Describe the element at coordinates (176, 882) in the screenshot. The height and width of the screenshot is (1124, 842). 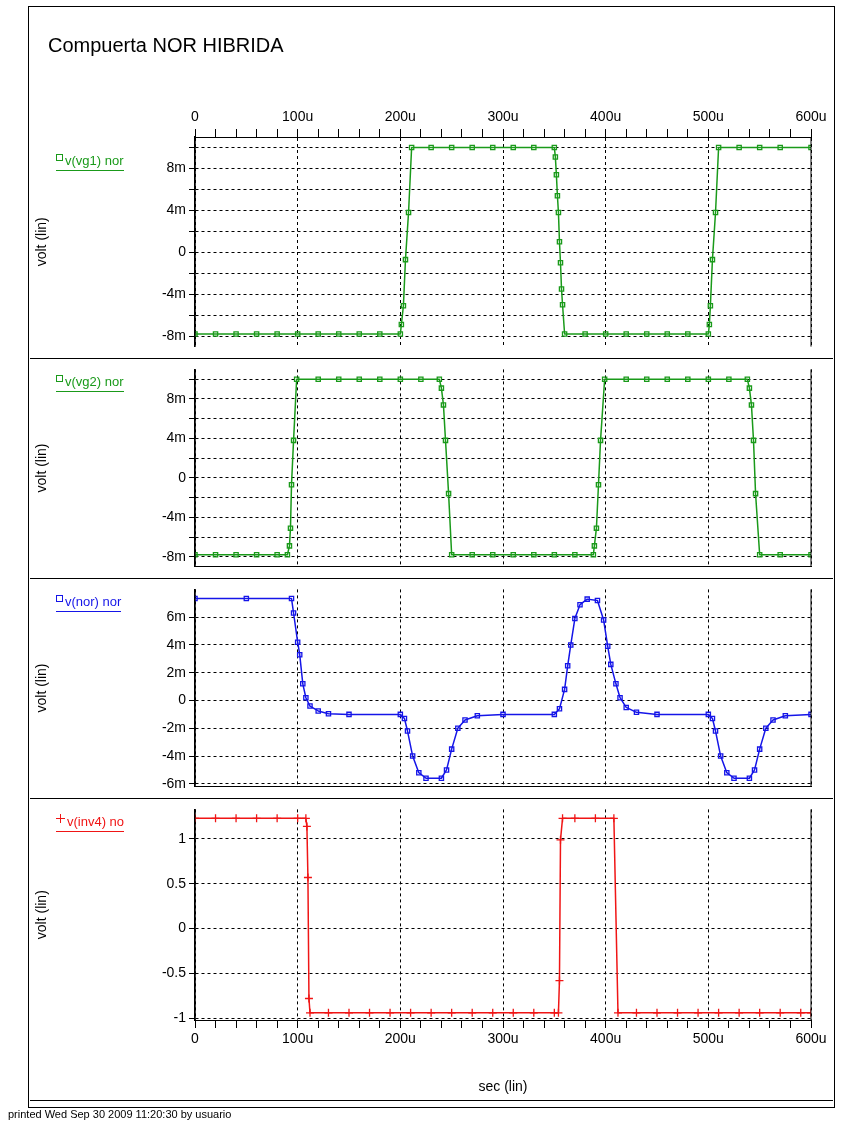
I see `y-tick-label: 0.5` at that location.